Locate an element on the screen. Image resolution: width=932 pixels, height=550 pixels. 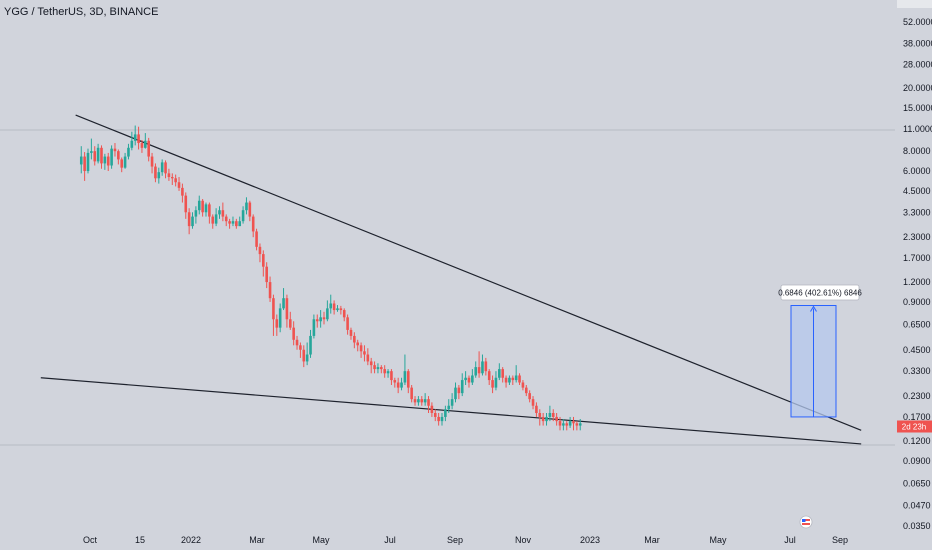
economic-event-icon is located at coordinates (806, 522).